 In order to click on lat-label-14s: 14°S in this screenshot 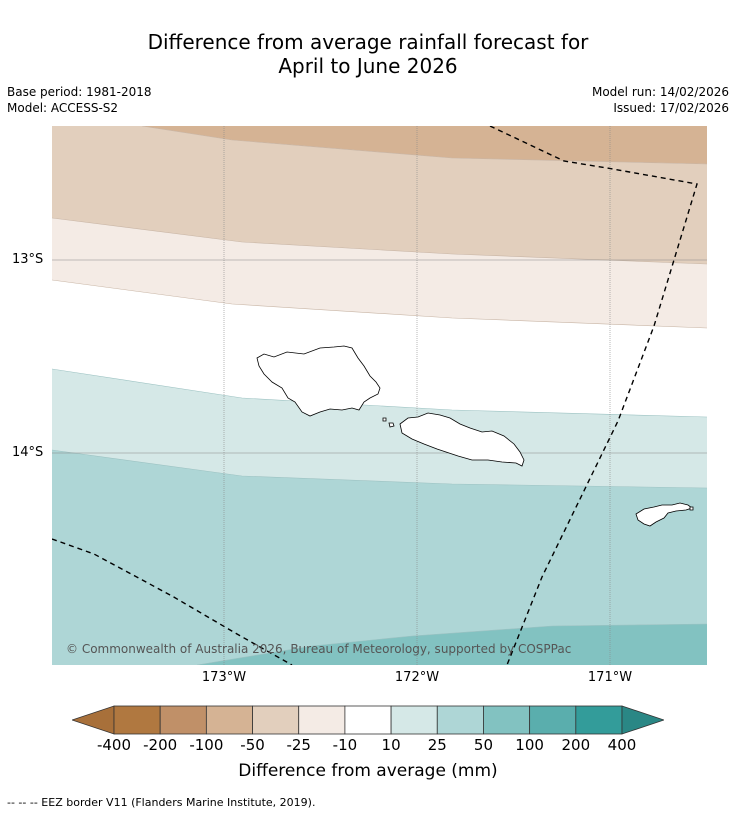, I will do `click(28, 452)`.